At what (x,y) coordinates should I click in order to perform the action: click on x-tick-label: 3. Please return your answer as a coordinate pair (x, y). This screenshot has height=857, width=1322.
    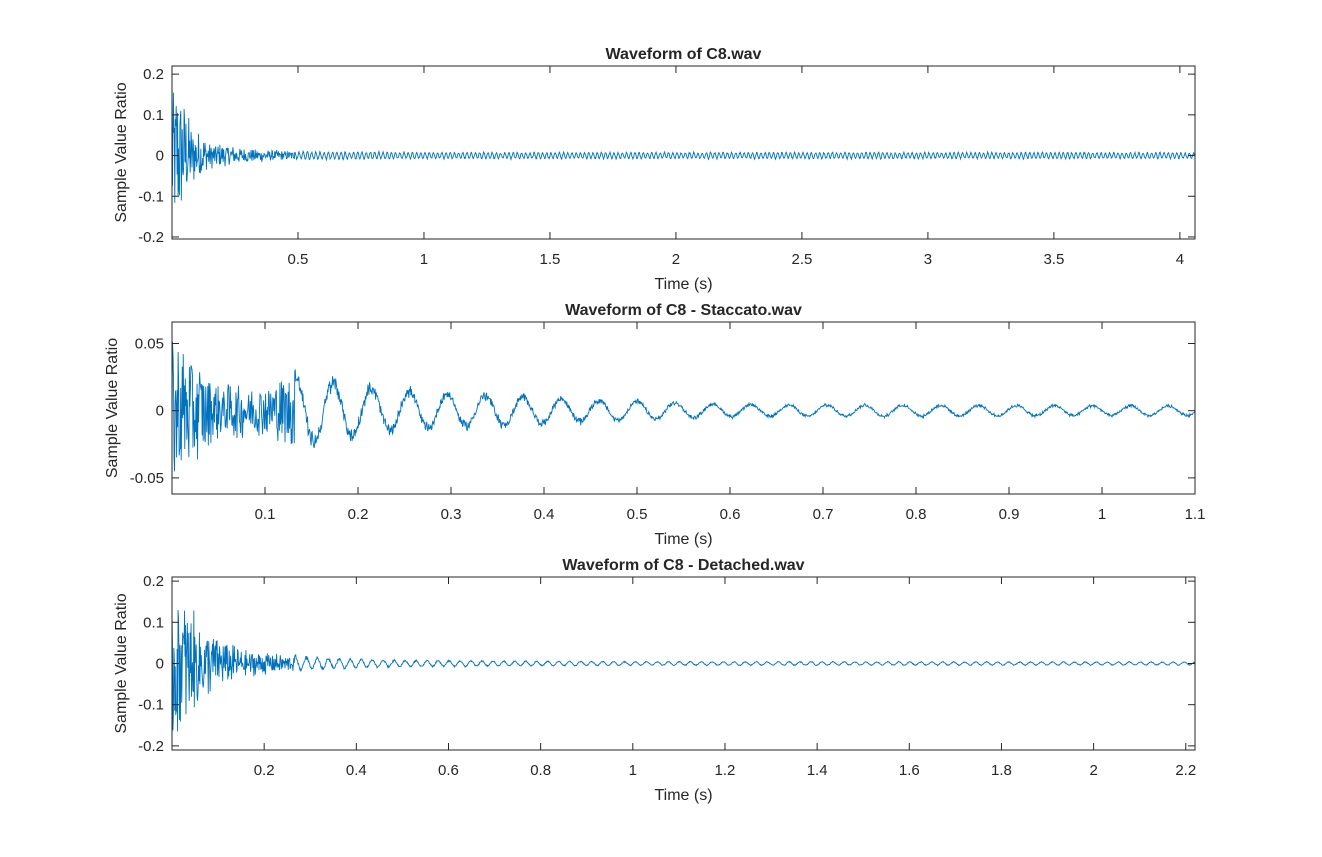
    Looking at the image, I should click on (928, 259).